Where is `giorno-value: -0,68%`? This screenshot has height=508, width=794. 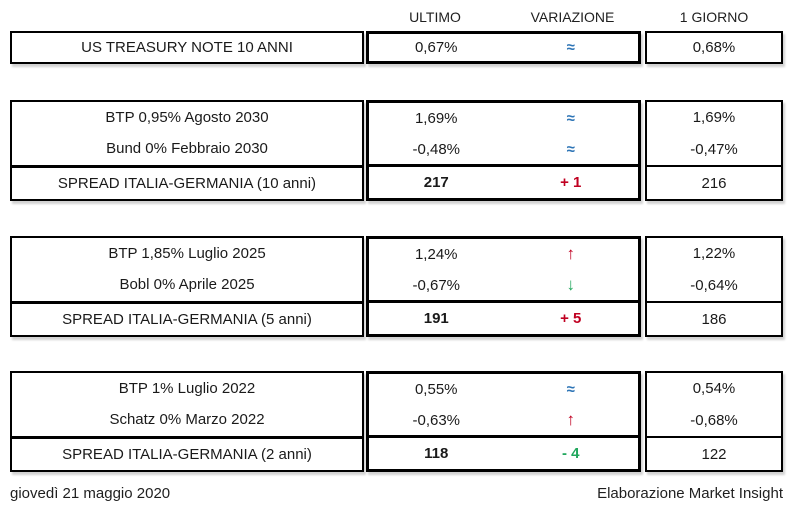
giorno-value: -0,68% is located at coordinates (714, 420).